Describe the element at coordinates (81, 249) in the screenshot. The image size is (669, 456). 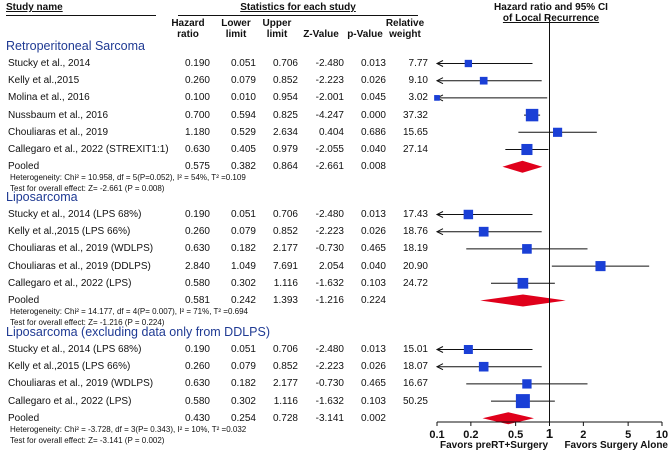
I see `study-row-name: Chouliaras et al., 2019 (WDLPS)` at that location.